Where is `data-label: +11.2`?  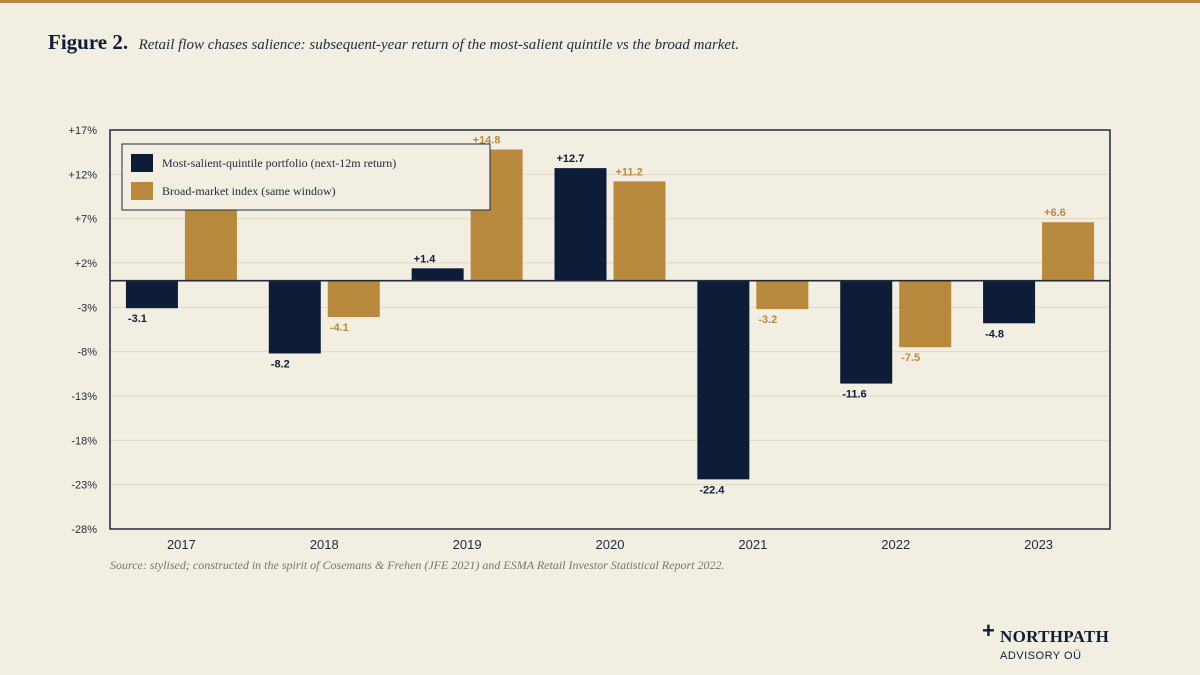 data-label: +11.2 is located at coordinates (629, 172).